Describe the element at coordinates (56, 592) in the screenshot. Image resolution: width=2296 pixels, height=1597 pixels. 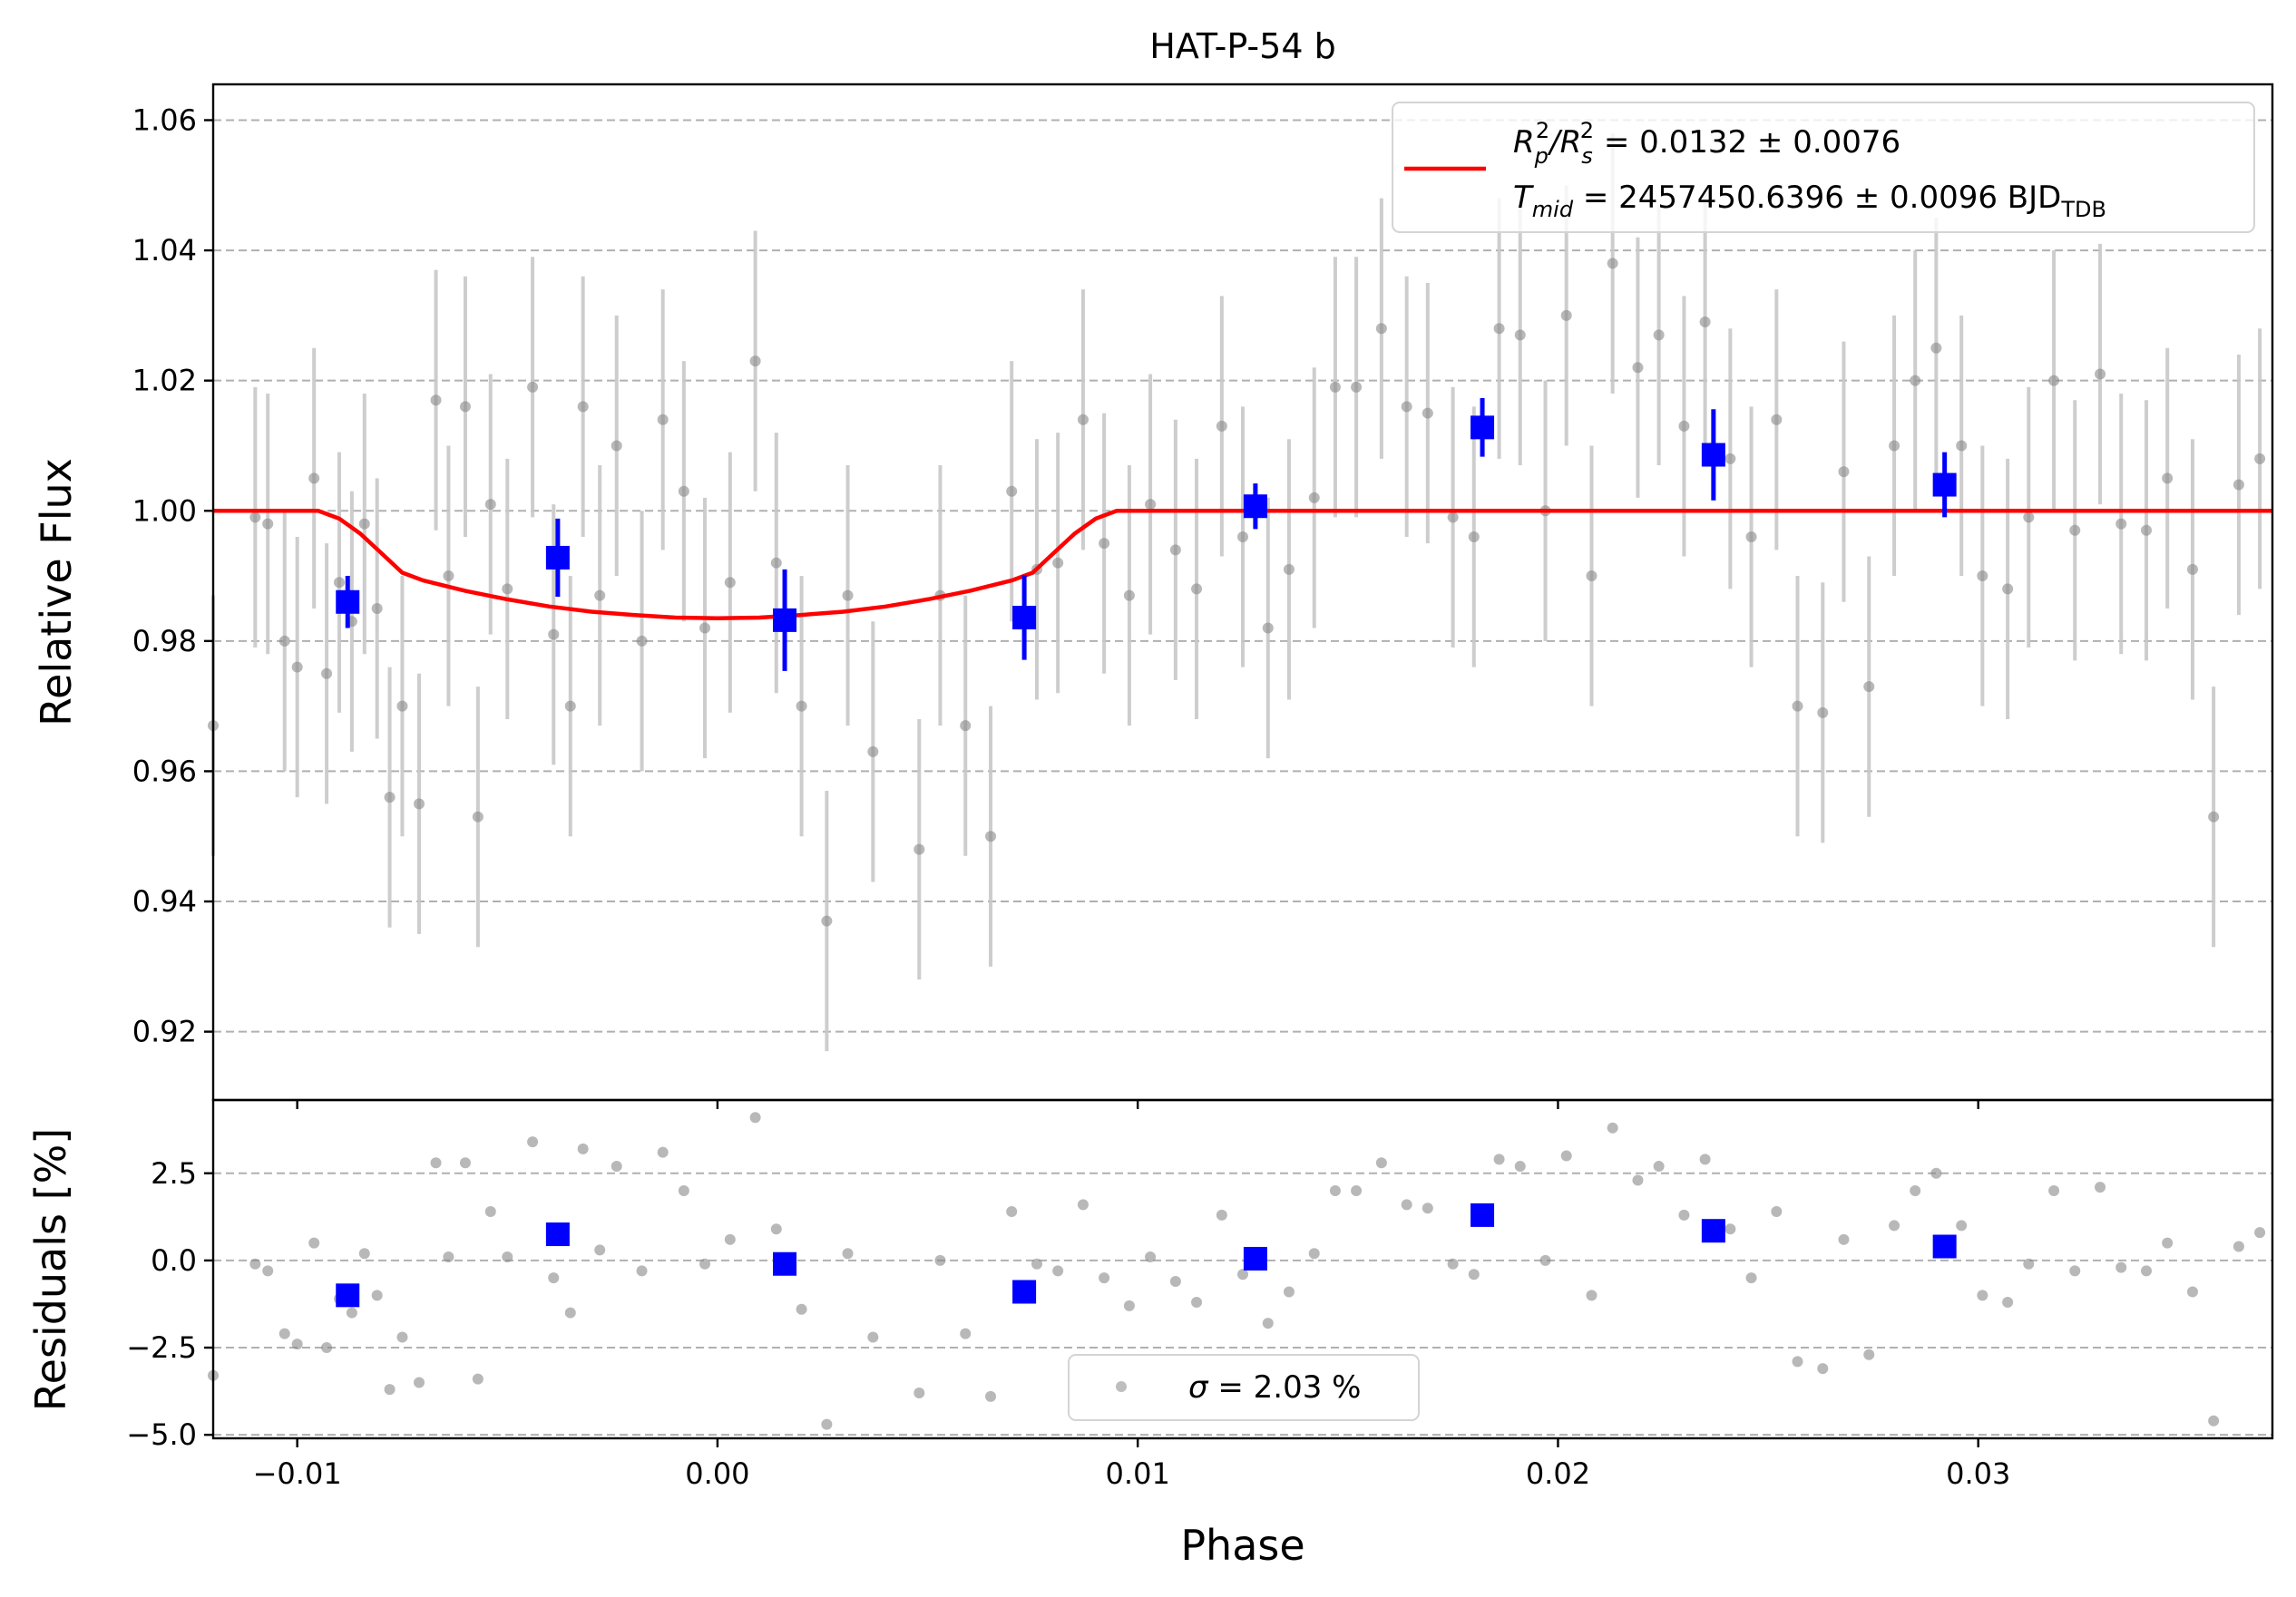
I see `main-y-axis-label: Relative Flux` at that location.